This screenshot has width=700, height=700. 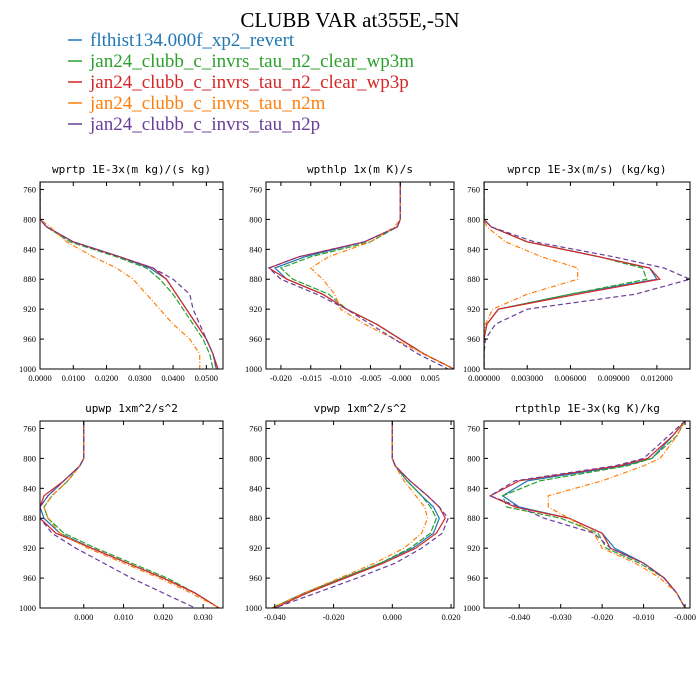 I want to click on legend-entry: jan24_clubb_c_invrs_tau_n2p, so click(x=194, y=124).